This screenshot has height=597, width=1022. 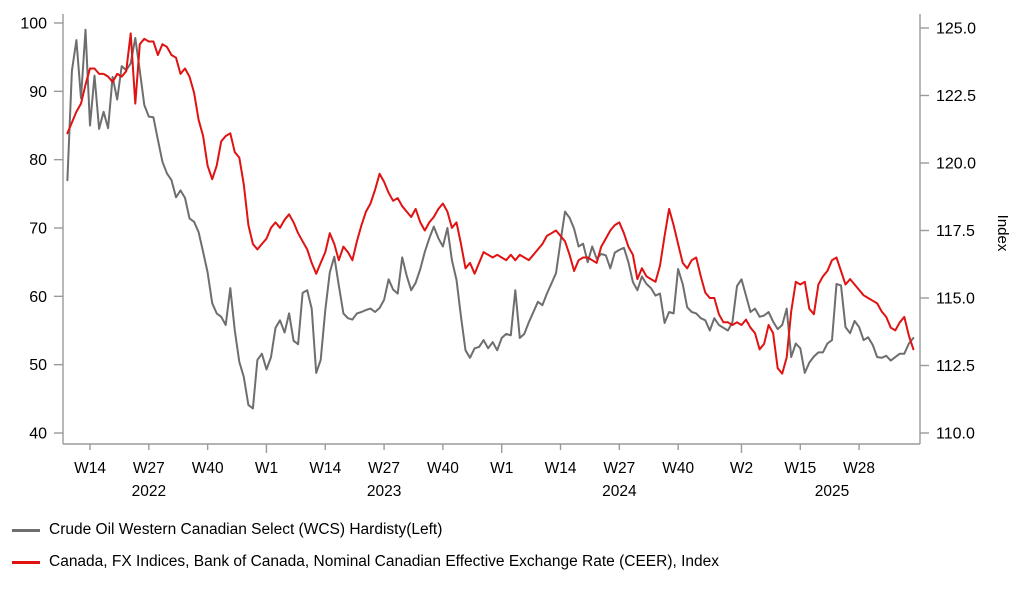 What do you see at coordinates (33, 24) in the screenshot?
I see `svg-text: 100` at bounding box center [33, 24].